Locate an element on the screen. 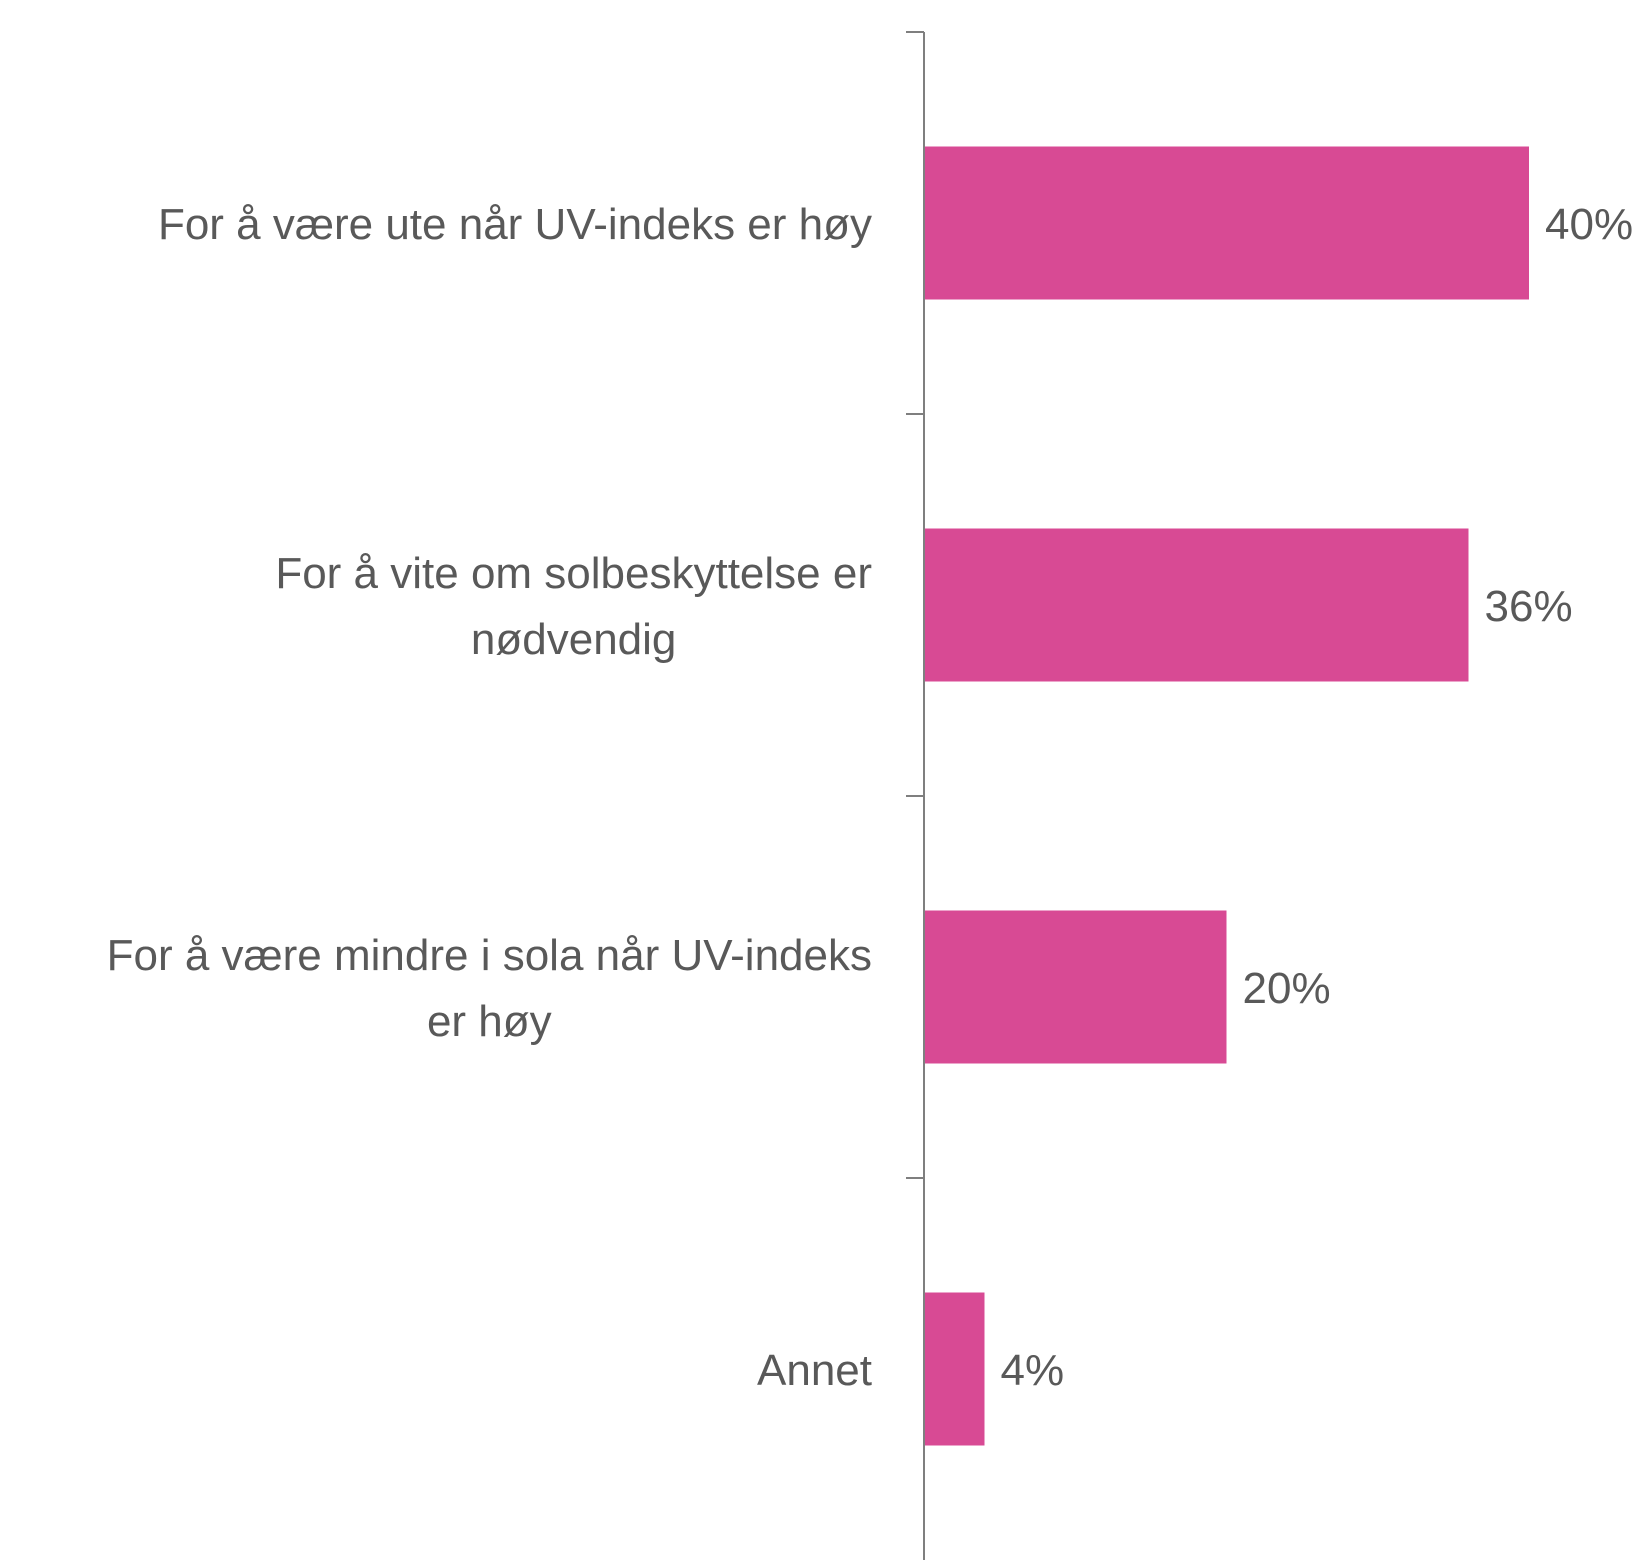 Image resolution: width=1645 pixels, height=1560 pixels. data-label-1: 40% is located at coordinates (1589, 224).